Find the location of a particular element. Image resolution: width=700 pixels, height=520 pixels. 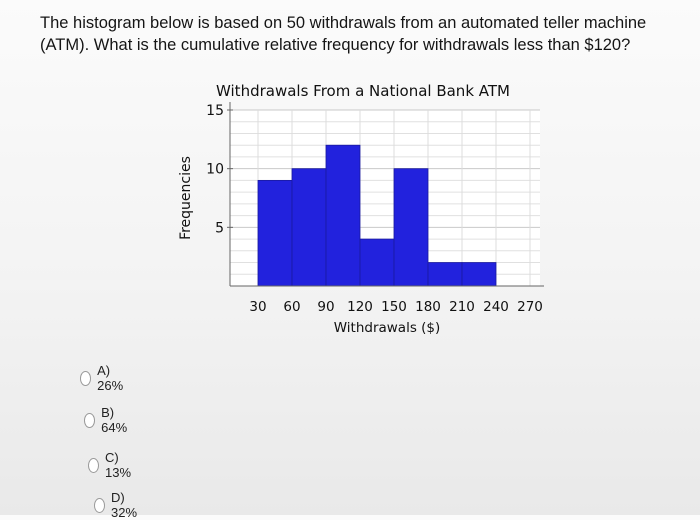

x-tick-label: 30 is located at coordinates (257, 307).